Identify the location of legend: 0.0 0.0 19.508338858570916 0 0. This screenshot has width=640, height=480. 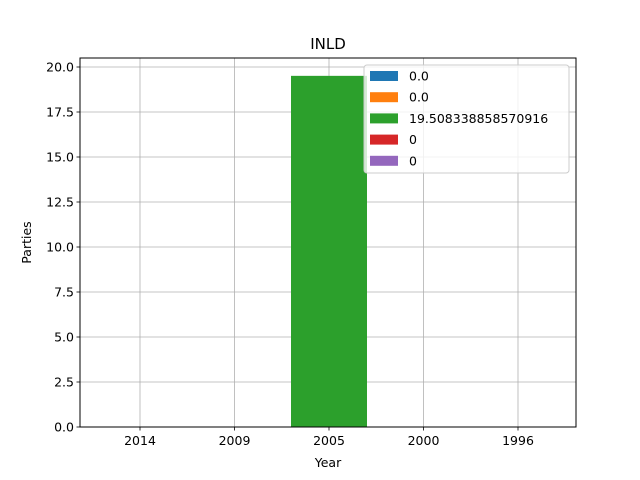
(466, 119).